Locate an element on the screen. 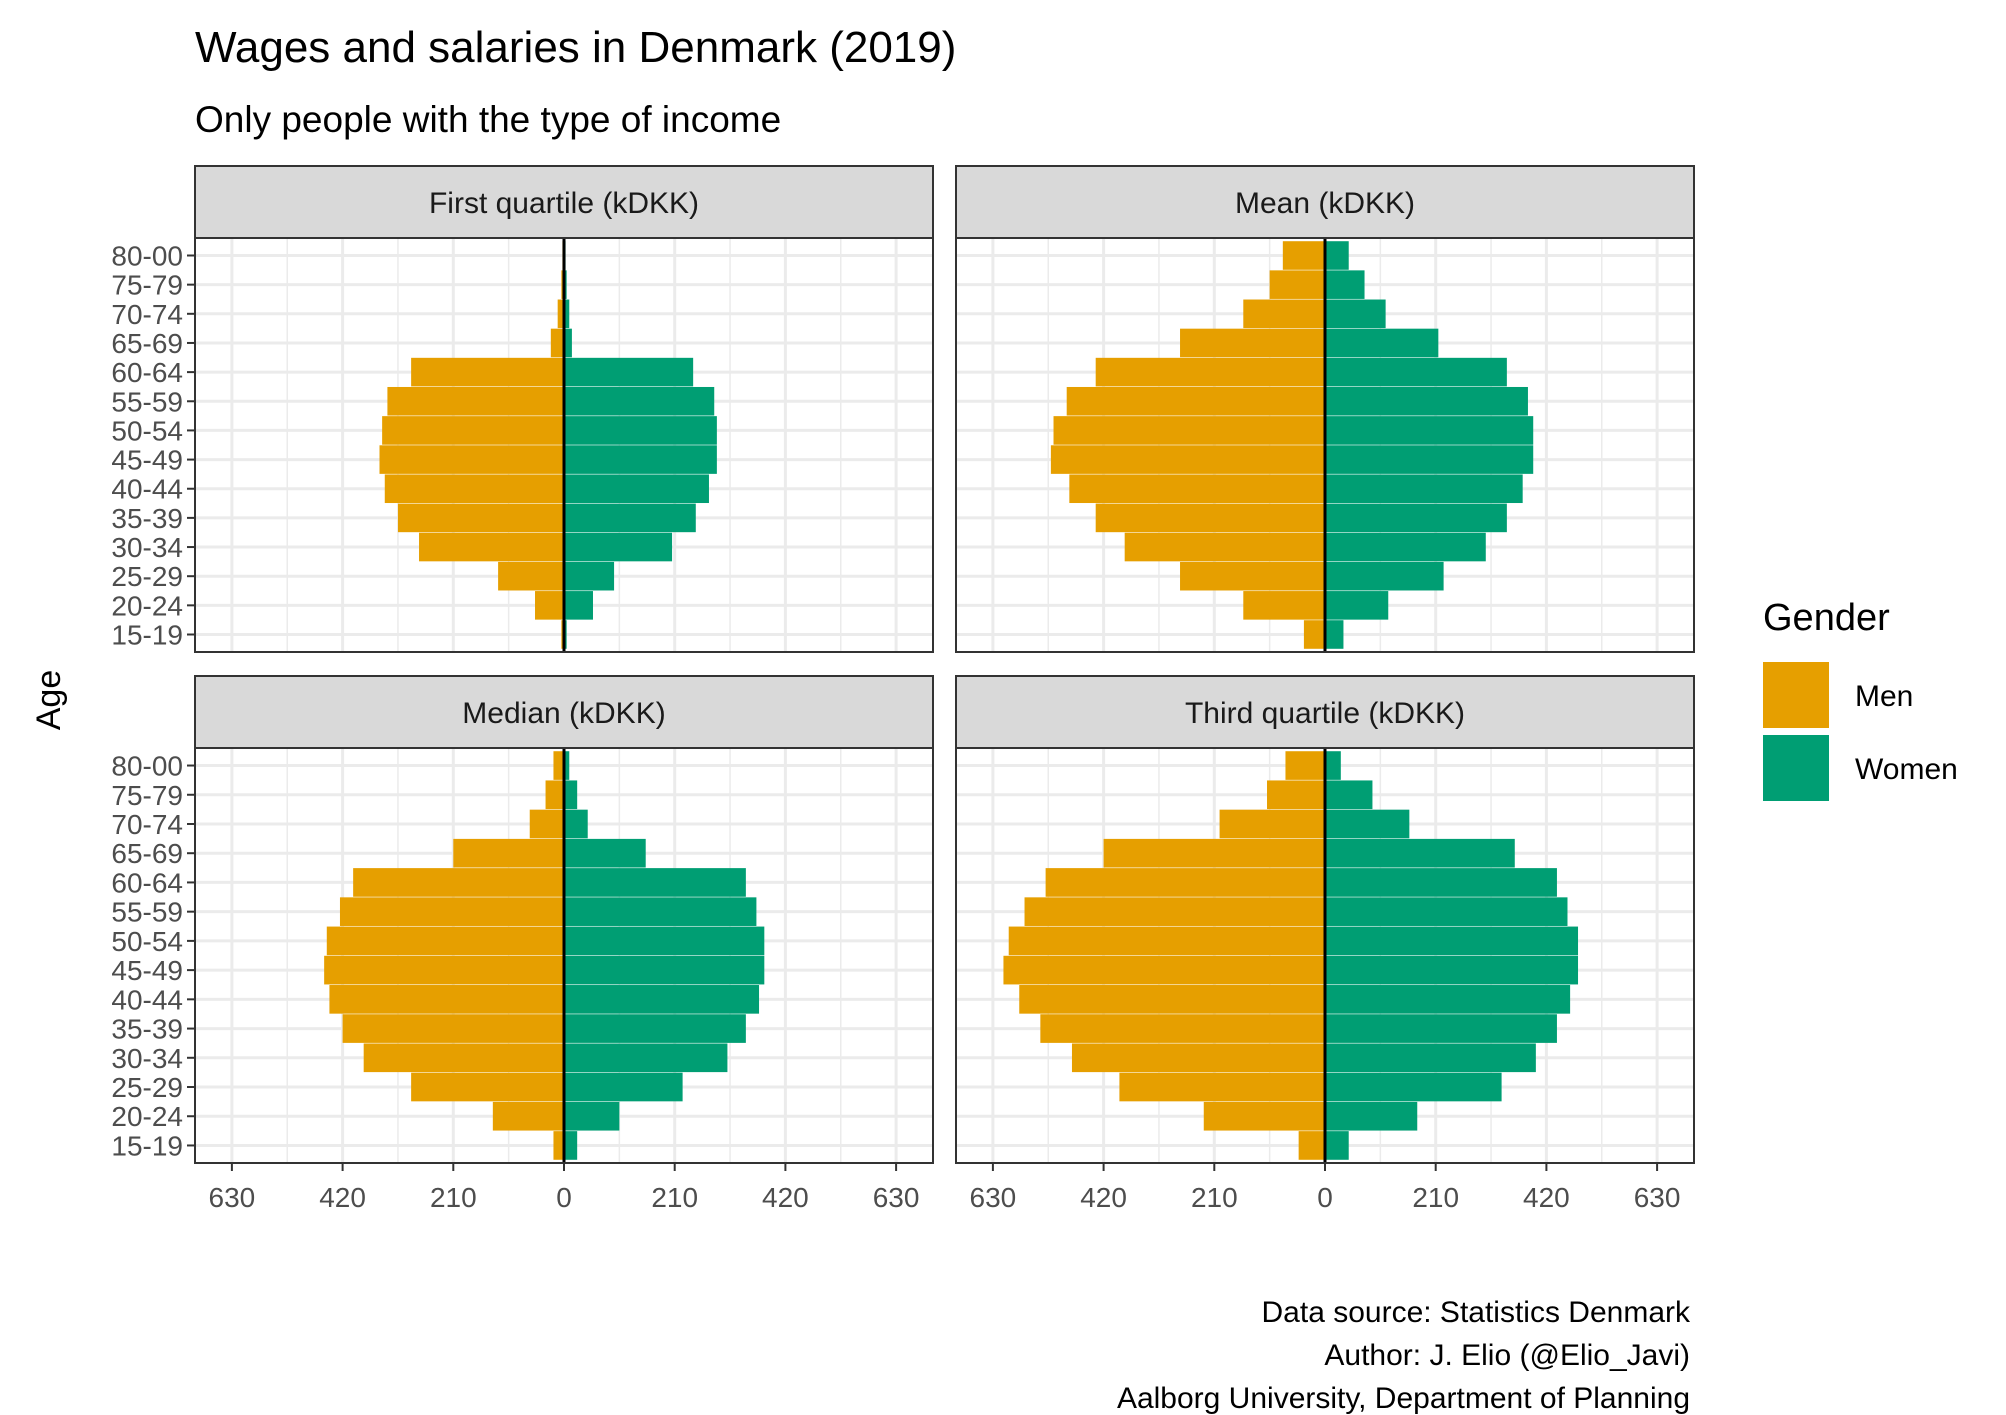  y-tick-label: 25-29 is located at coordinates (147, 576).